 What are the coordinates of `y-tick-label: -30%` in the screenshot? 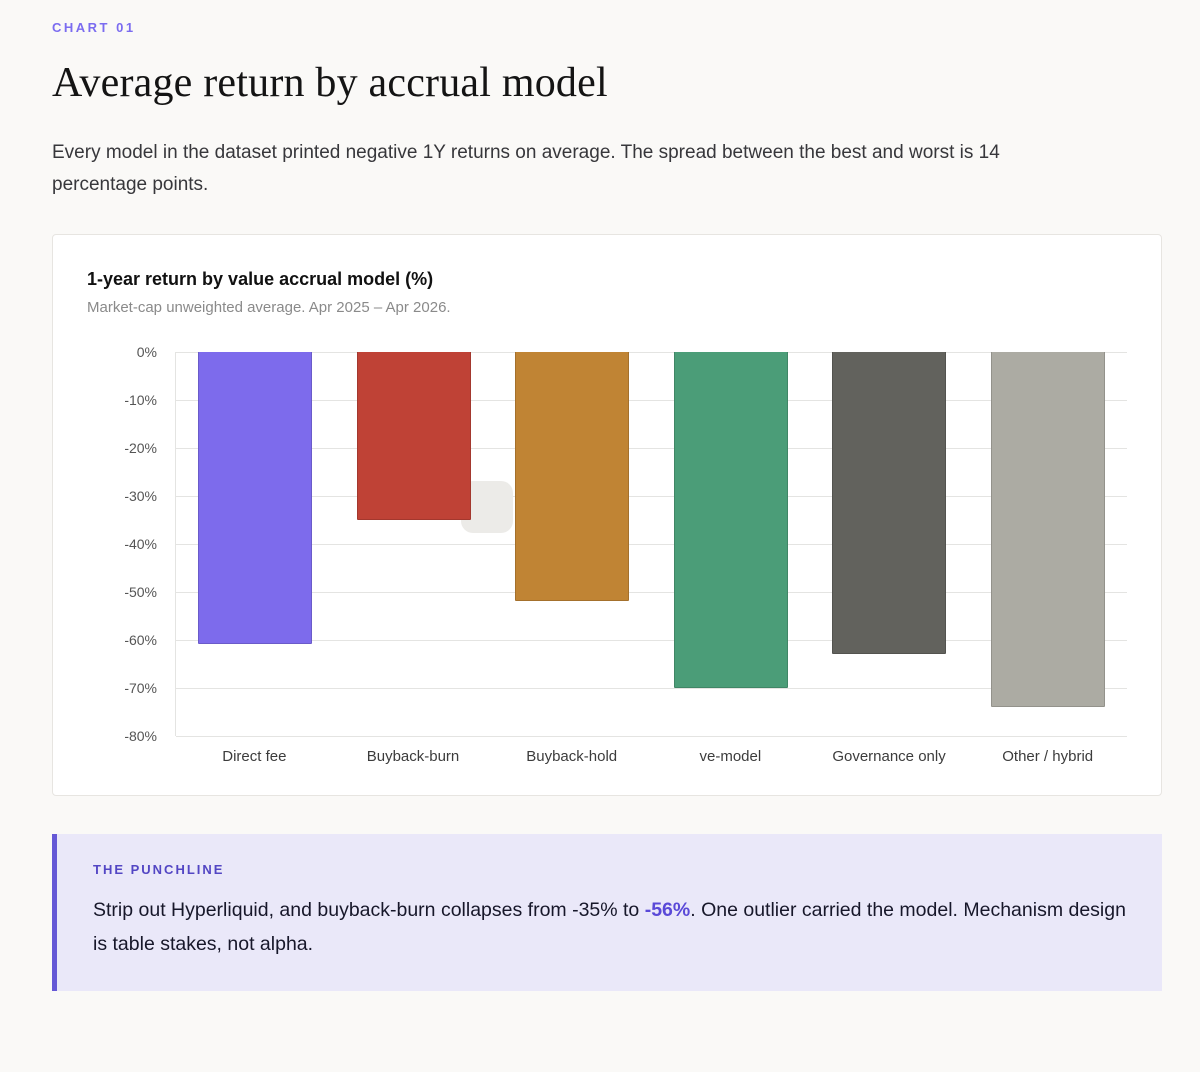 It's located at (140, 495).